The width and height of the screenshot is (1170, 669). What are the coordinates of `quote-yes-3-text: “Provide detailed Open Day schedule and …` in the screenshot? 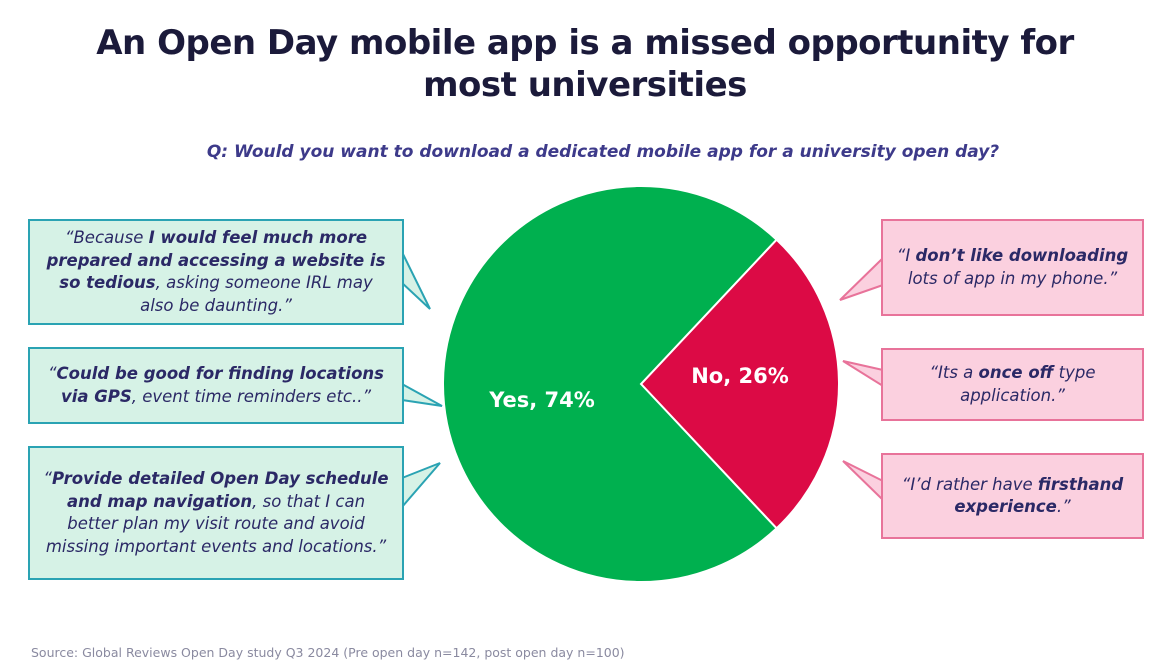 It's located at (216, 513).